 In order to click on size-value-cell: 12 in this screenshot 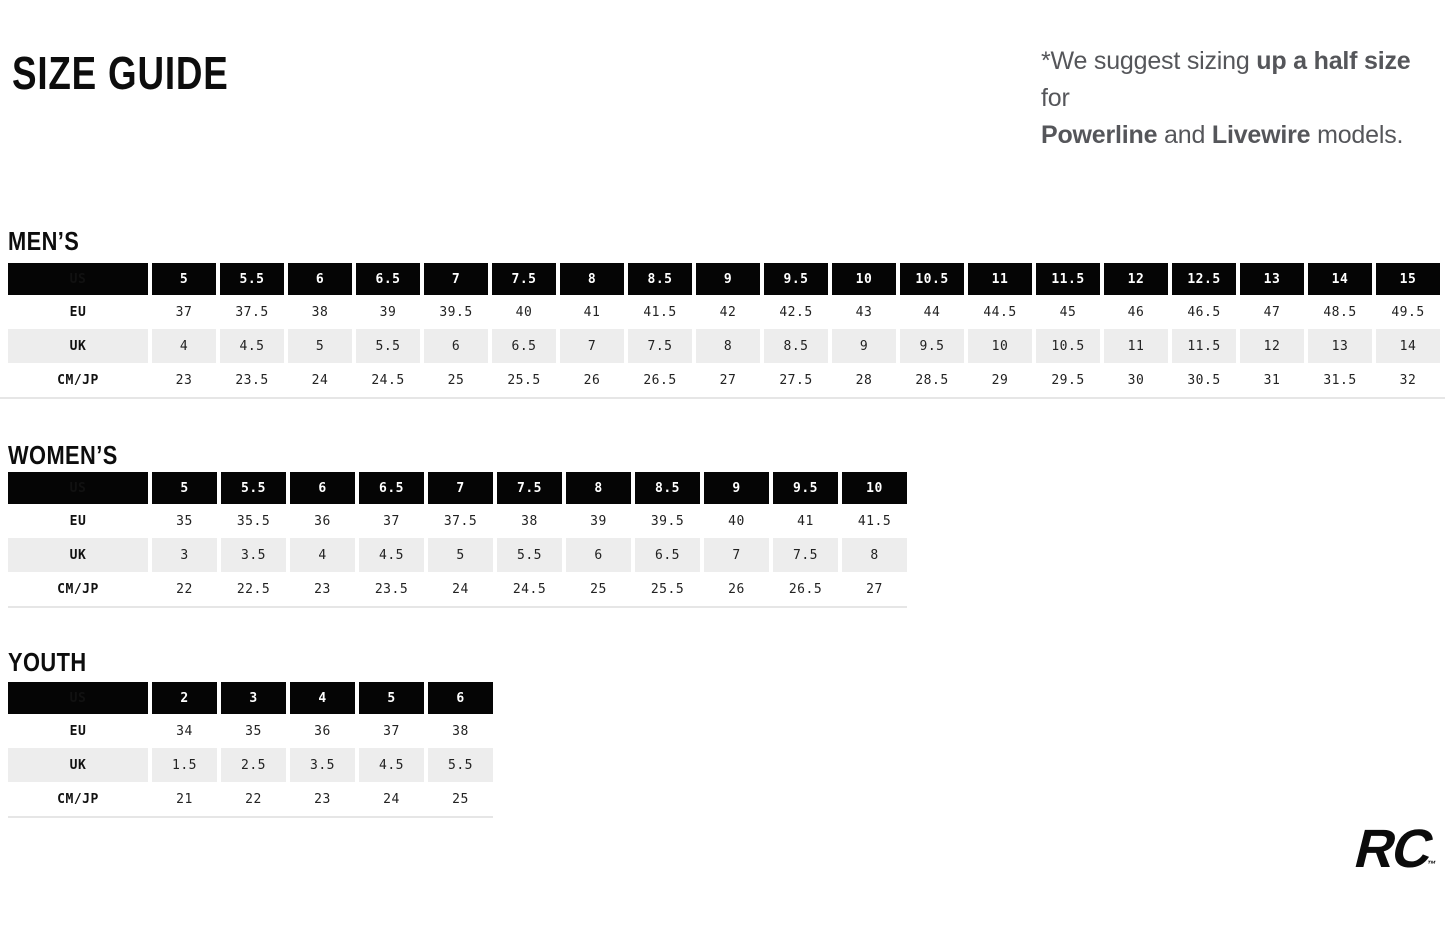, I will do `click(1272, 346)`.